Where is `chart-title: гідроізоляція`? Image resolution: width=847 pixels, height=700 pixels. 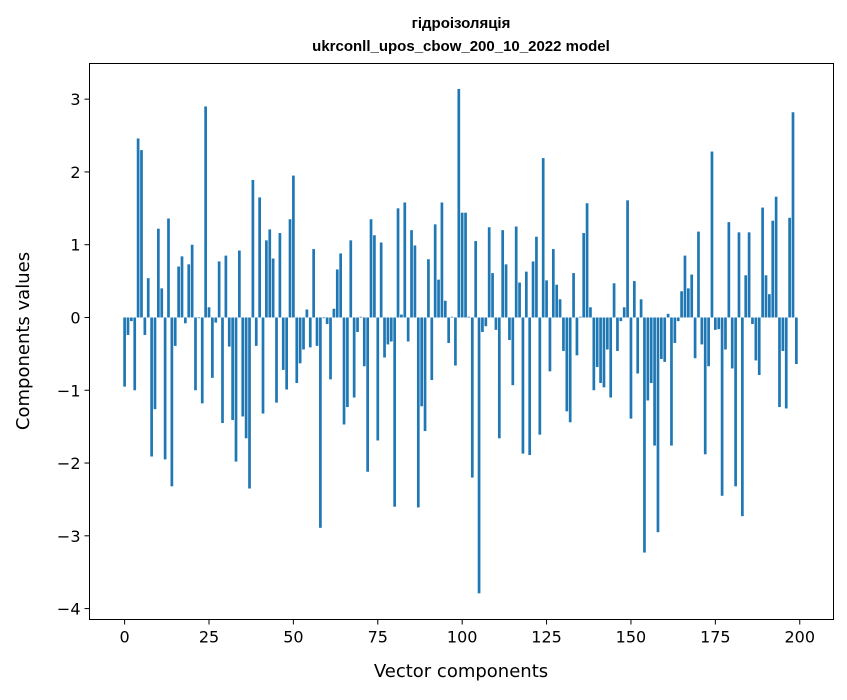
chart-title: гідроізоляція is located at coordinates (461, 23).